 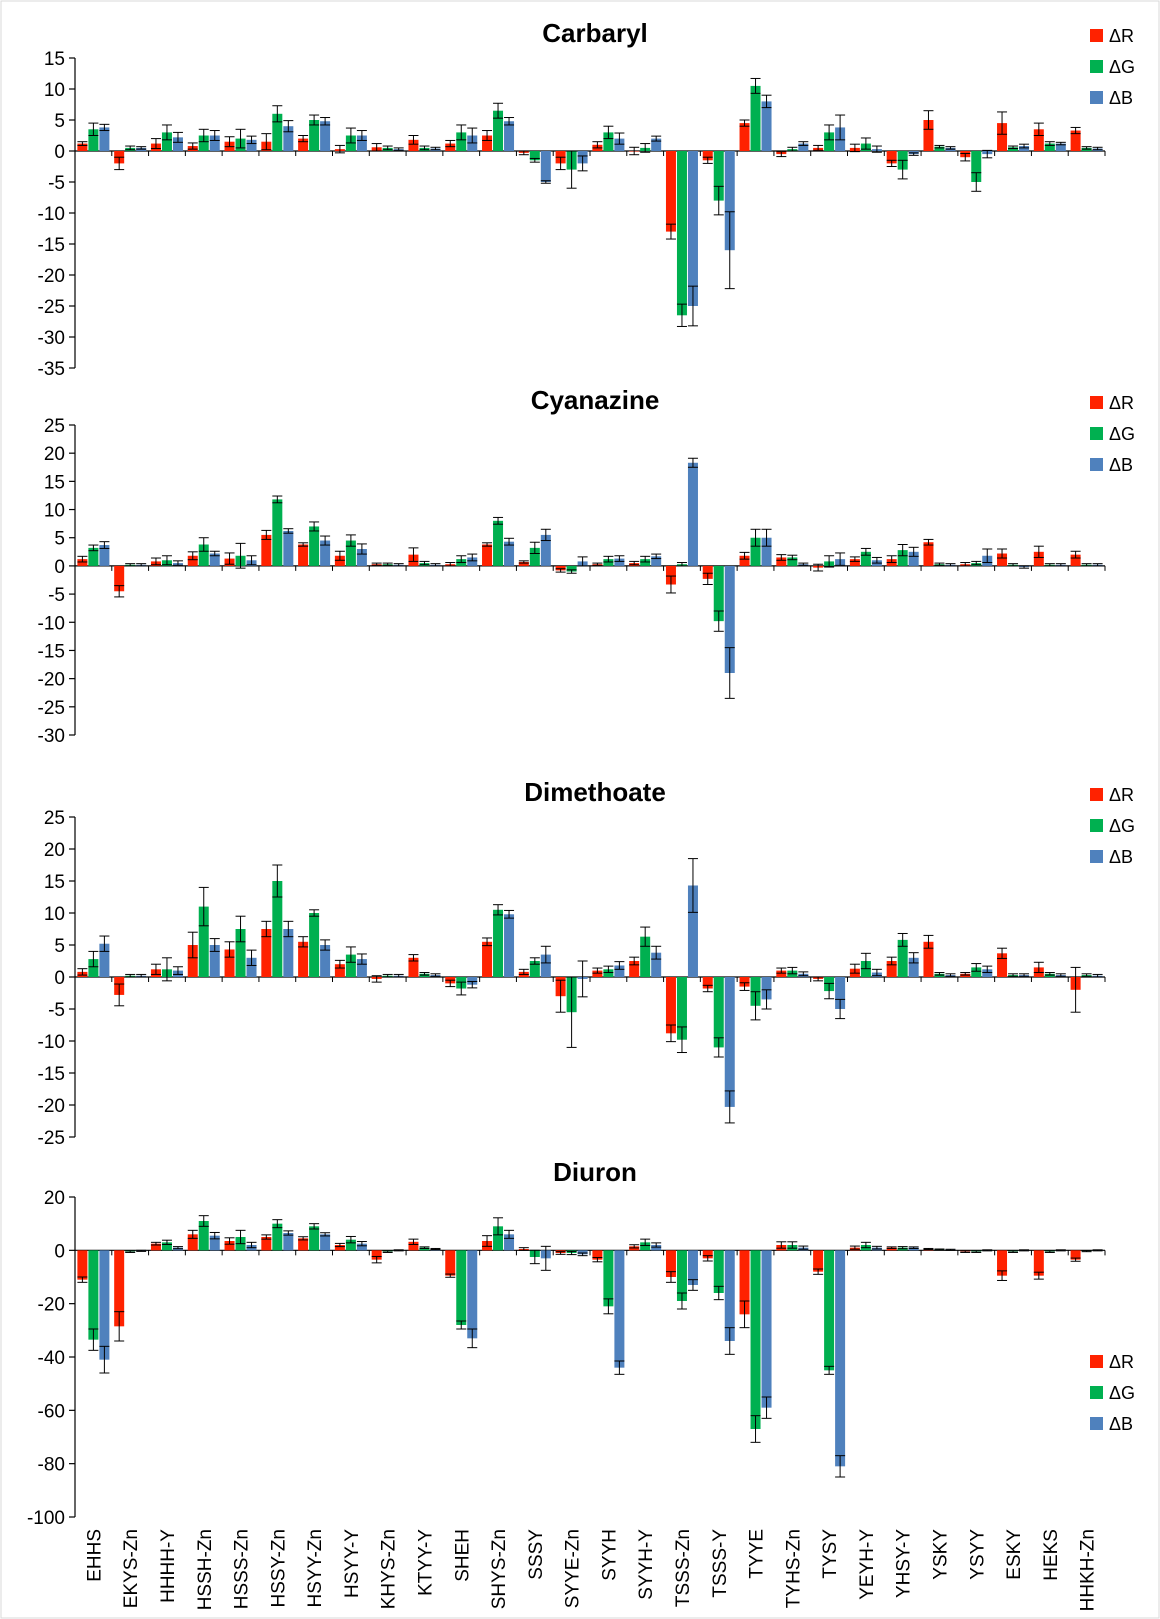 What do you see at coordinates (51, 736) in the screenshot?
I see `y-tick-label: -30` at bounding box center [51, 736].